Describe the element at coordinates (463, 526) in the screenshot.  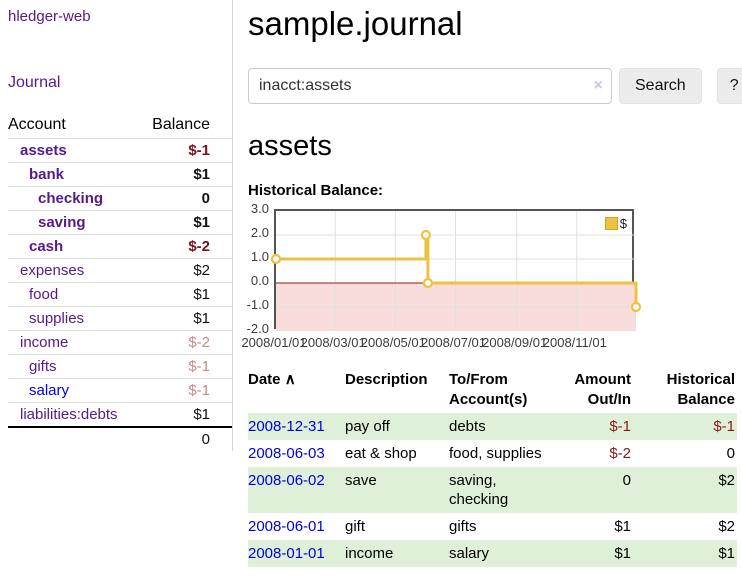
I see `transaction-accounts: gifts` at that location.